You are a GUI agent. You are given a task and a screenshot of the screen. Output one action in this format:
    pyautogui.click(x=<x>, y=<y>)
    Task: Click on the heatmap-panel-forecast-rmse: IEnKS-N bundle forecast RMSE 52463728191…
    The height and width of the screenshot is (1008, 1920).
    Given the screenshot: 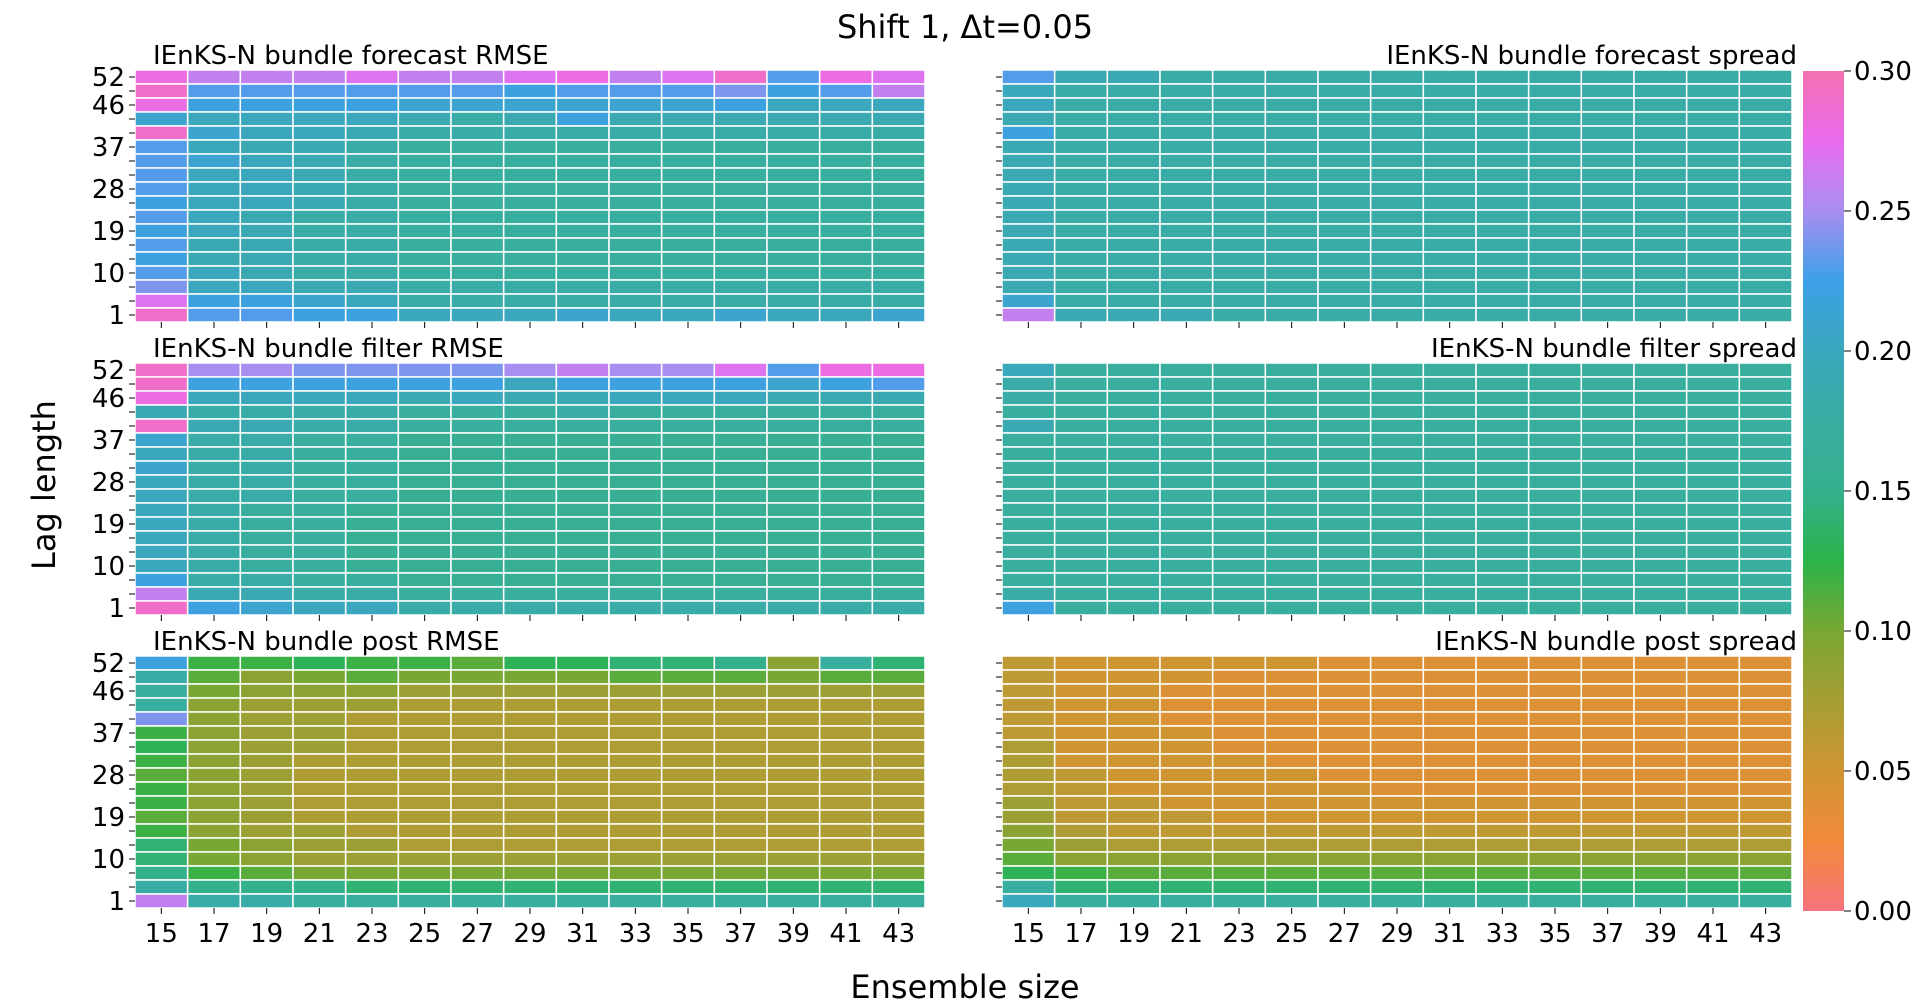 What is the action you would take?
    pyautogui.click(x=509, y=186)
    